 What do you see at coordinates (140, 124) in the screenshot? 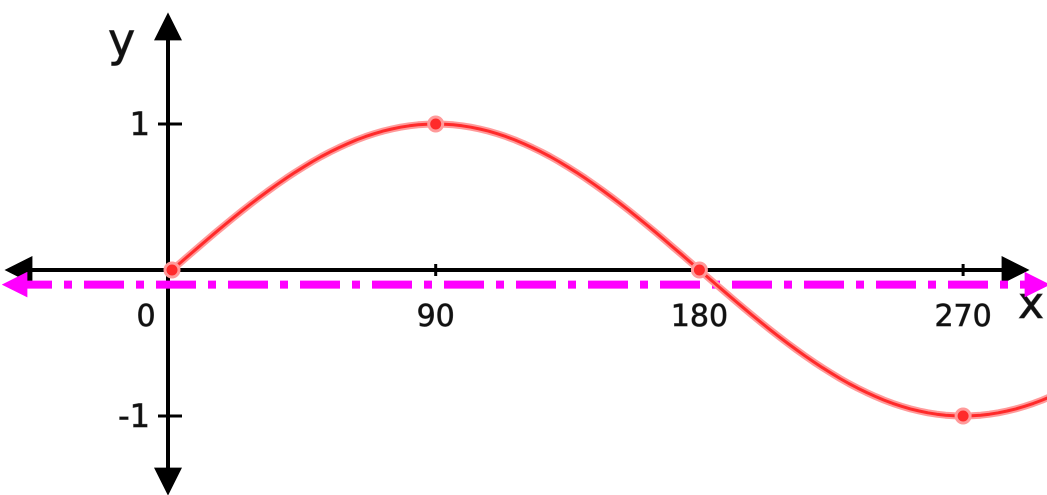
I see `y-tick-label: 1` at bounding box center [140, 124].